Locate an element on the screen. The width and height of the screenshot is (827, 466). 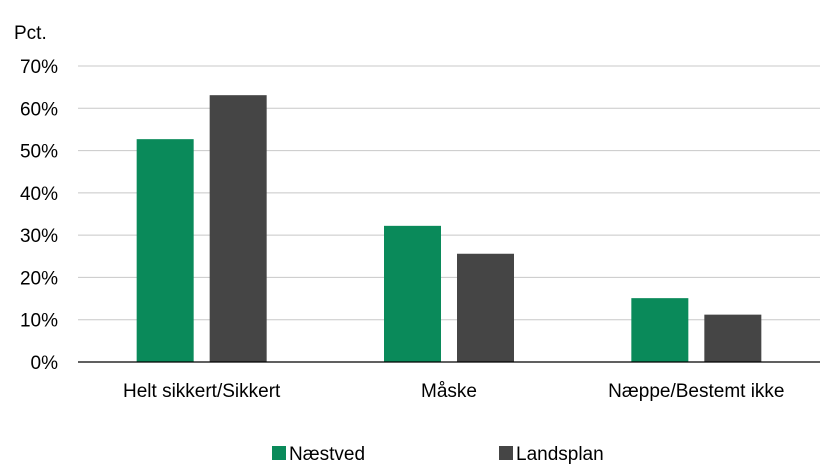
y-axis-label: Pct. is located at coordinates (30, 33).